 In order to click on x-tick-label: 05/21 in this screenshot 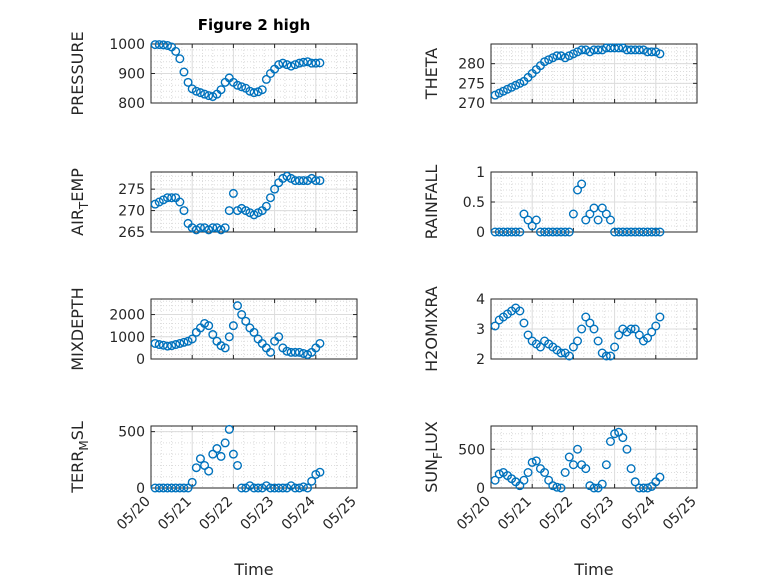, I will do `click(515, 514)`.